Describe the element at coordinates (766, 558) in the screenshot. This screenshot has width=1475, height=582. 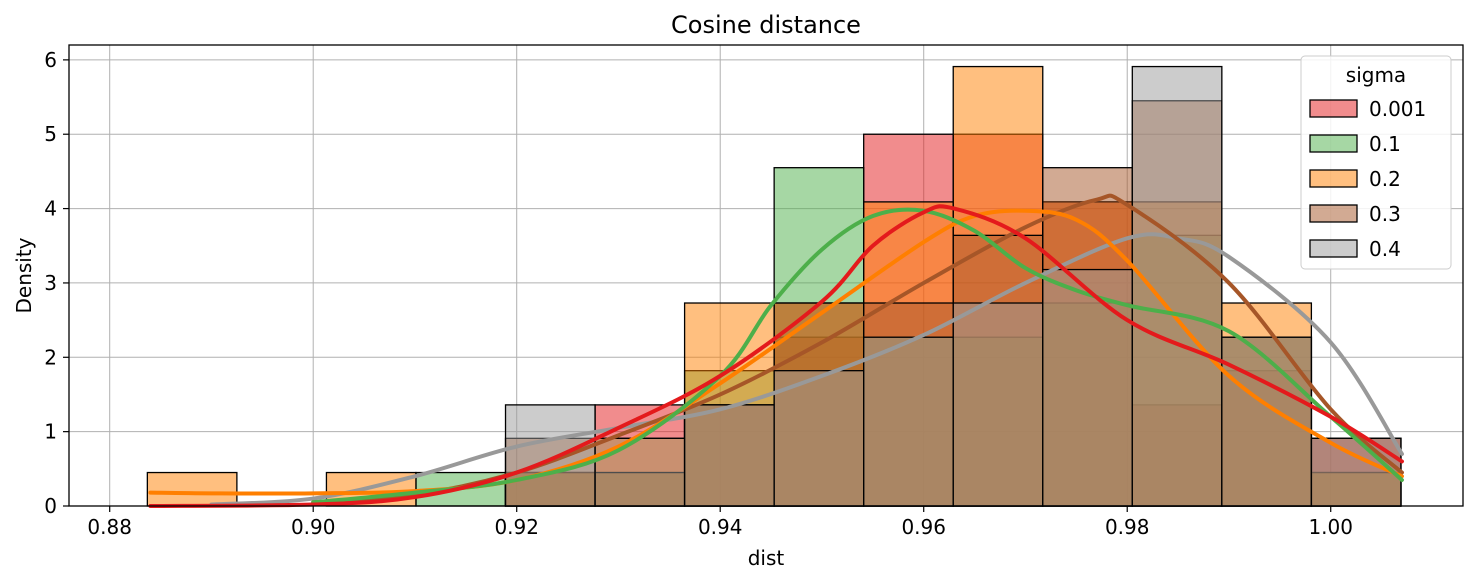
I see `x-axis-label: dist` at that location.